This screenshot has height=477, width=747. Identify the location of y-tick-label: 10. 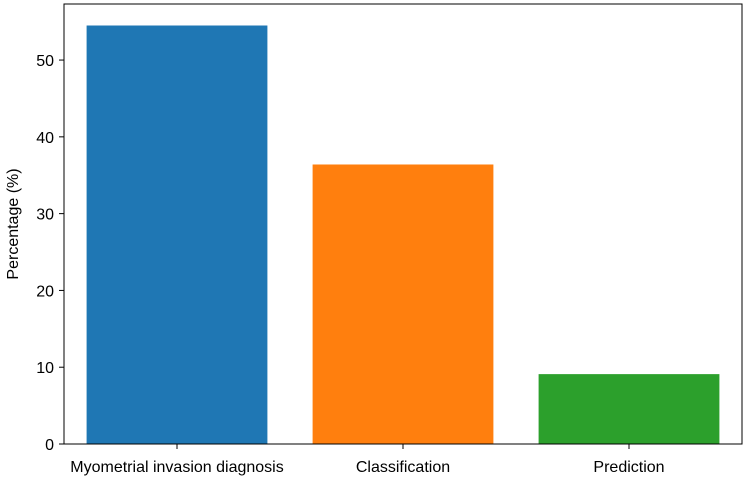
(45, 368).